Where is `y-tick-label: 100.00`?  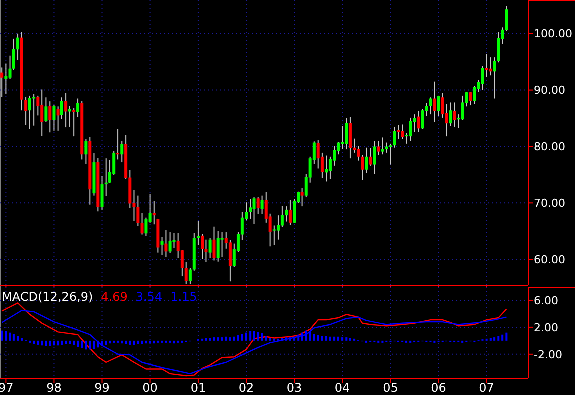 y-tick-label: 100.00 is located at coordinates (553, 34).